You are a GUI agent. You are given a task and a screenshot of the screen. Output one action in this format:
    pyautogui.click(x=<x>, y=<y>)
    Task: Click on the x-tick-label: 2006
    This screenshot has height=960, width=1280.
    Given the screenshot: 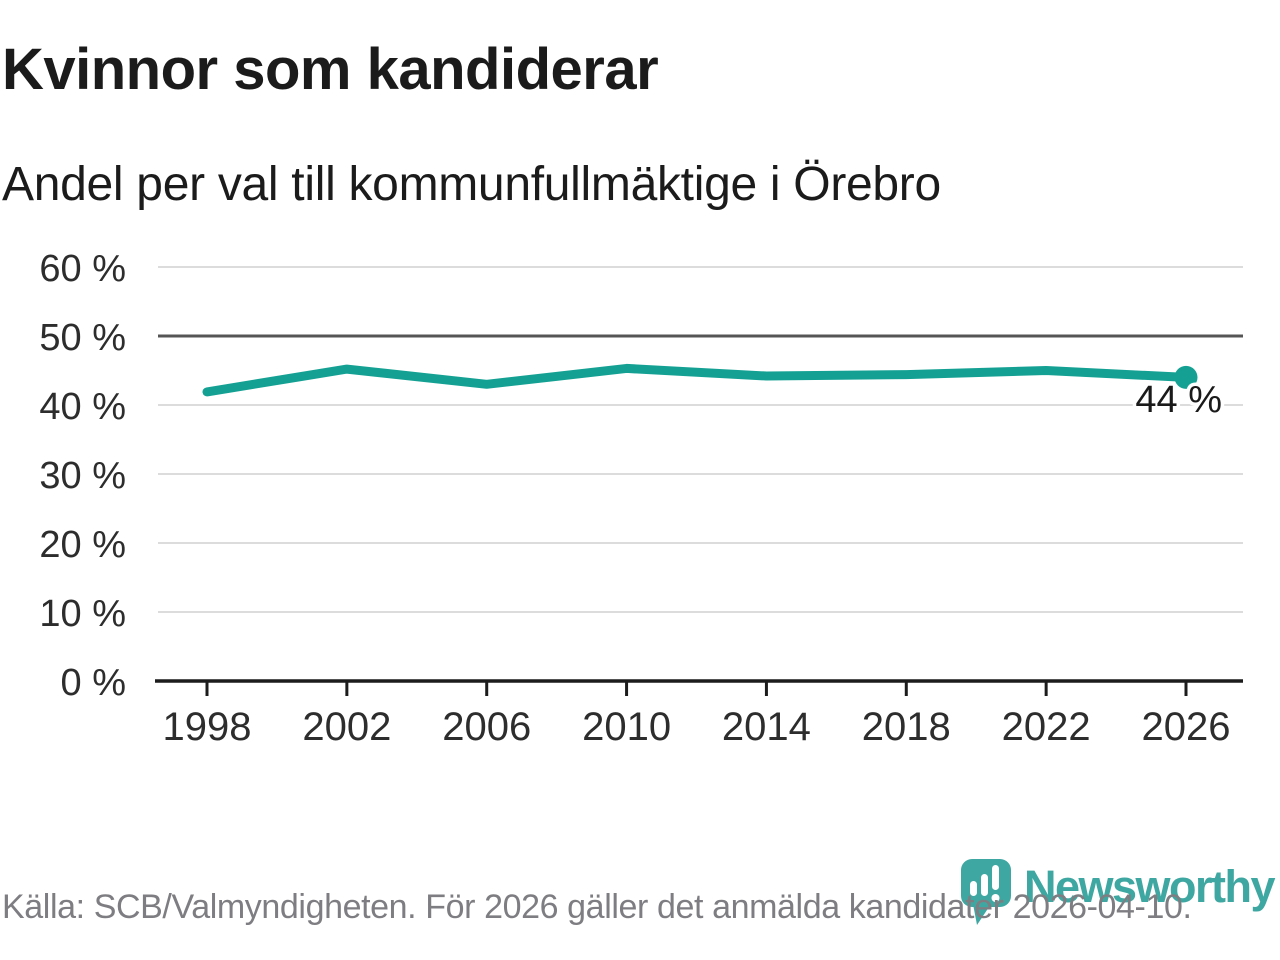 What is the action you would take?
    pyautogui.click(x=486, y=727)
    